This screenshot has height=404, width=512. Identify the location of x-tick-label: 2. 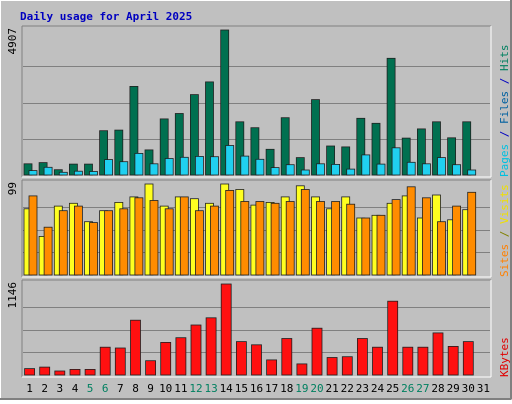
(44, 388).